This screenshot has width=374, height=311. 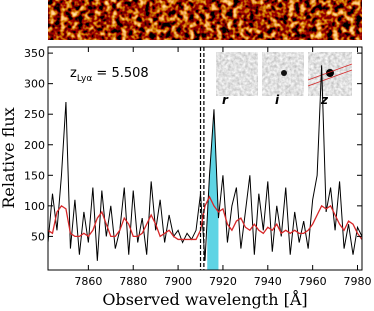 What do you see at coordinates (213, 189) in the screenshot?
I see `emission-highlight` at bounding box center [213, 189].